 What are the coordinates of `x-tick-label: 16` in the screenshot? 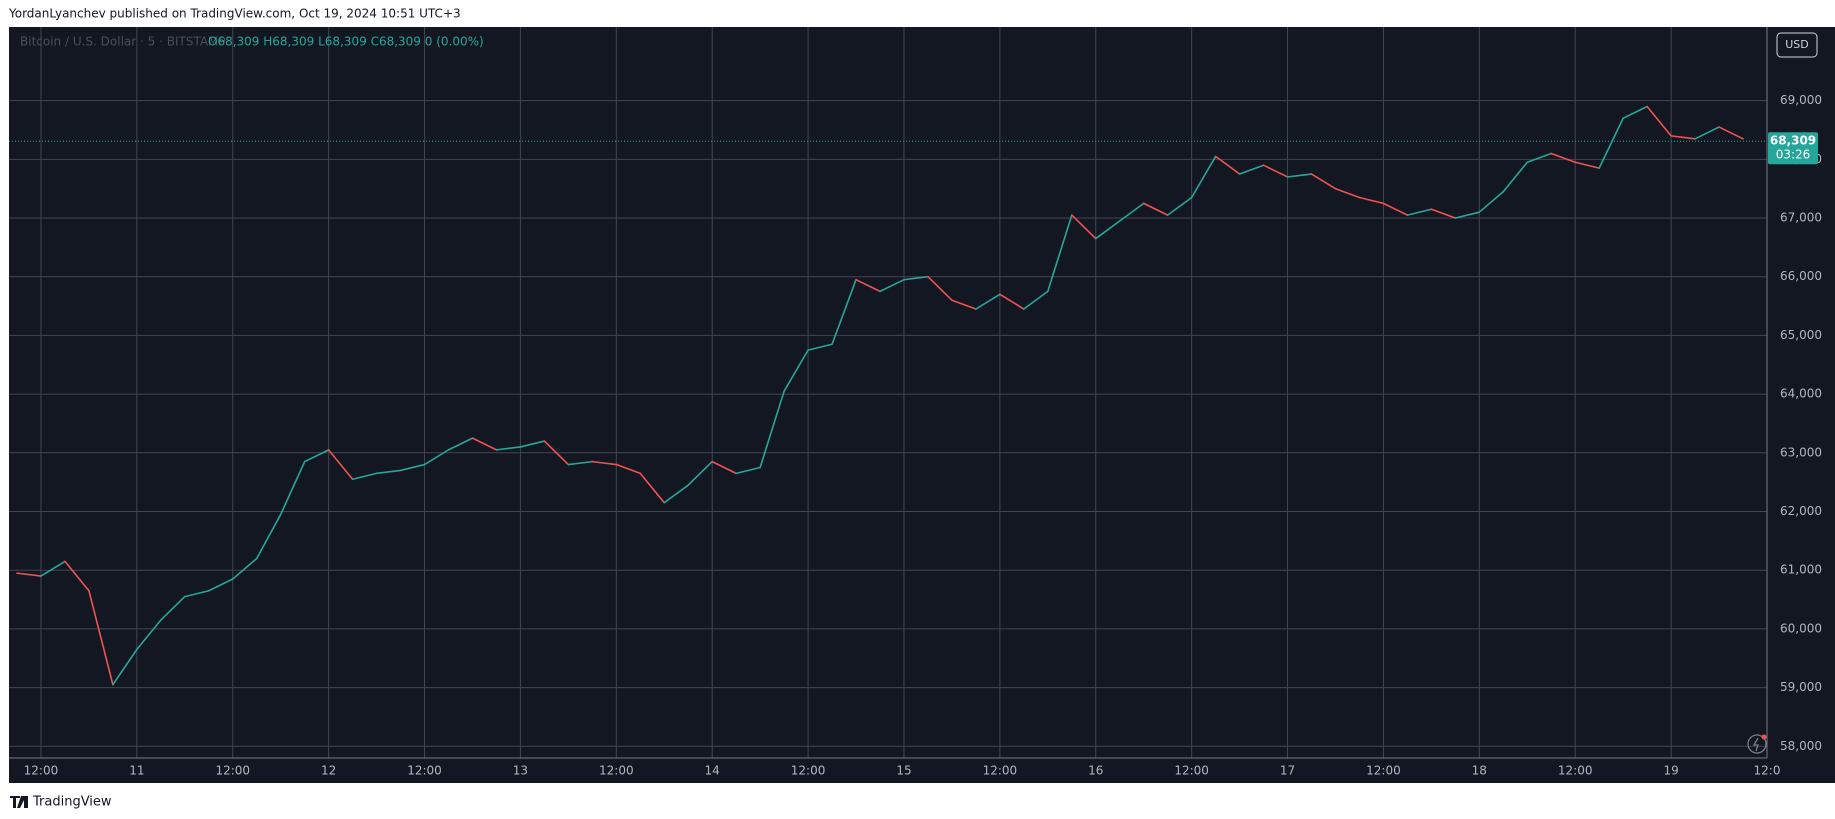 It's located at (1095, 771).